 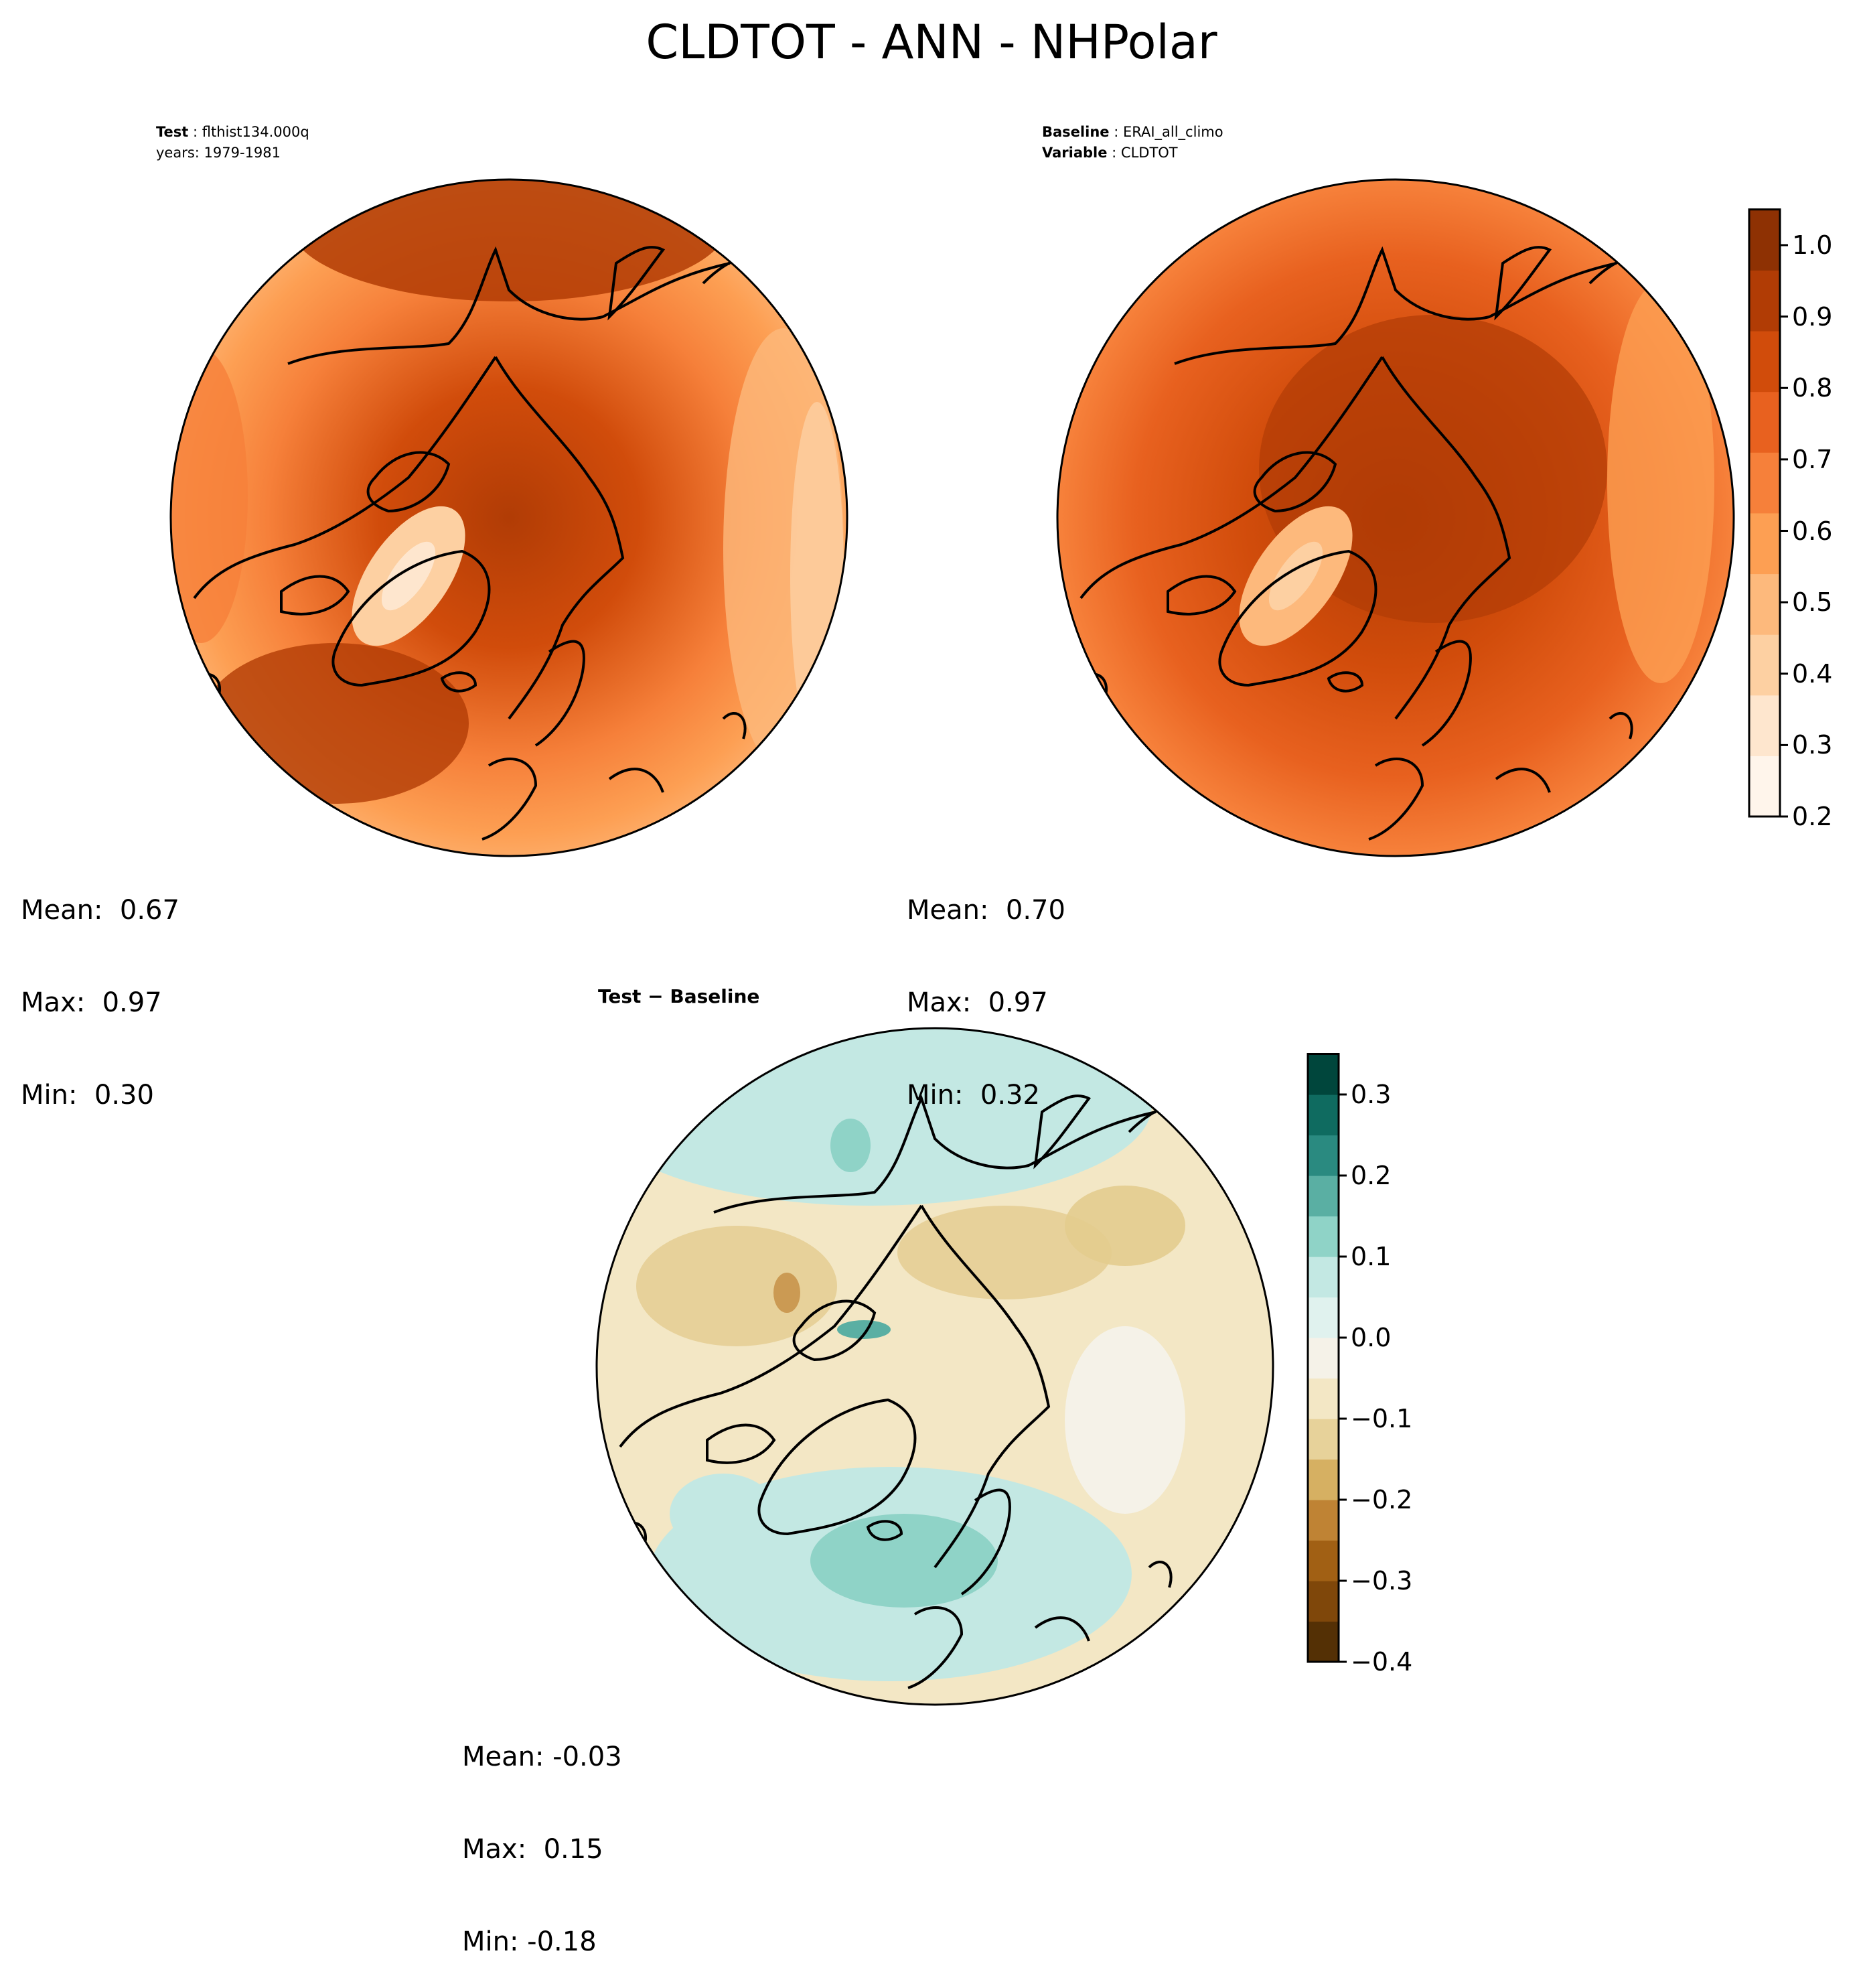 I want to click on baseline-label-key: Baseline, so click(x=1076, y=132).